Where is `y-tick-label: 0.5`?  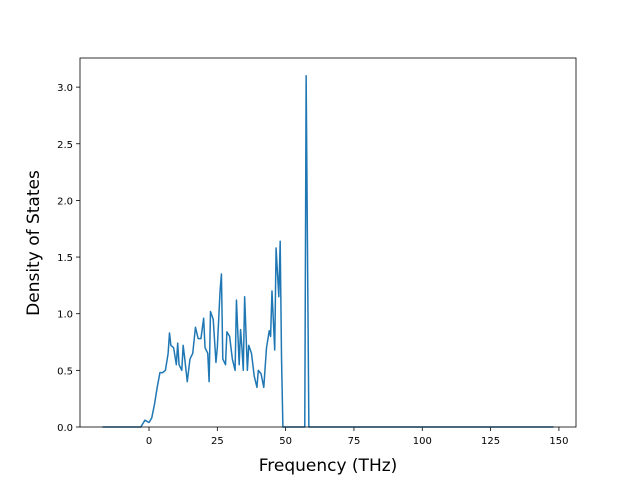
y-tick-label: 0.5 is located at coordinates (65, 371).